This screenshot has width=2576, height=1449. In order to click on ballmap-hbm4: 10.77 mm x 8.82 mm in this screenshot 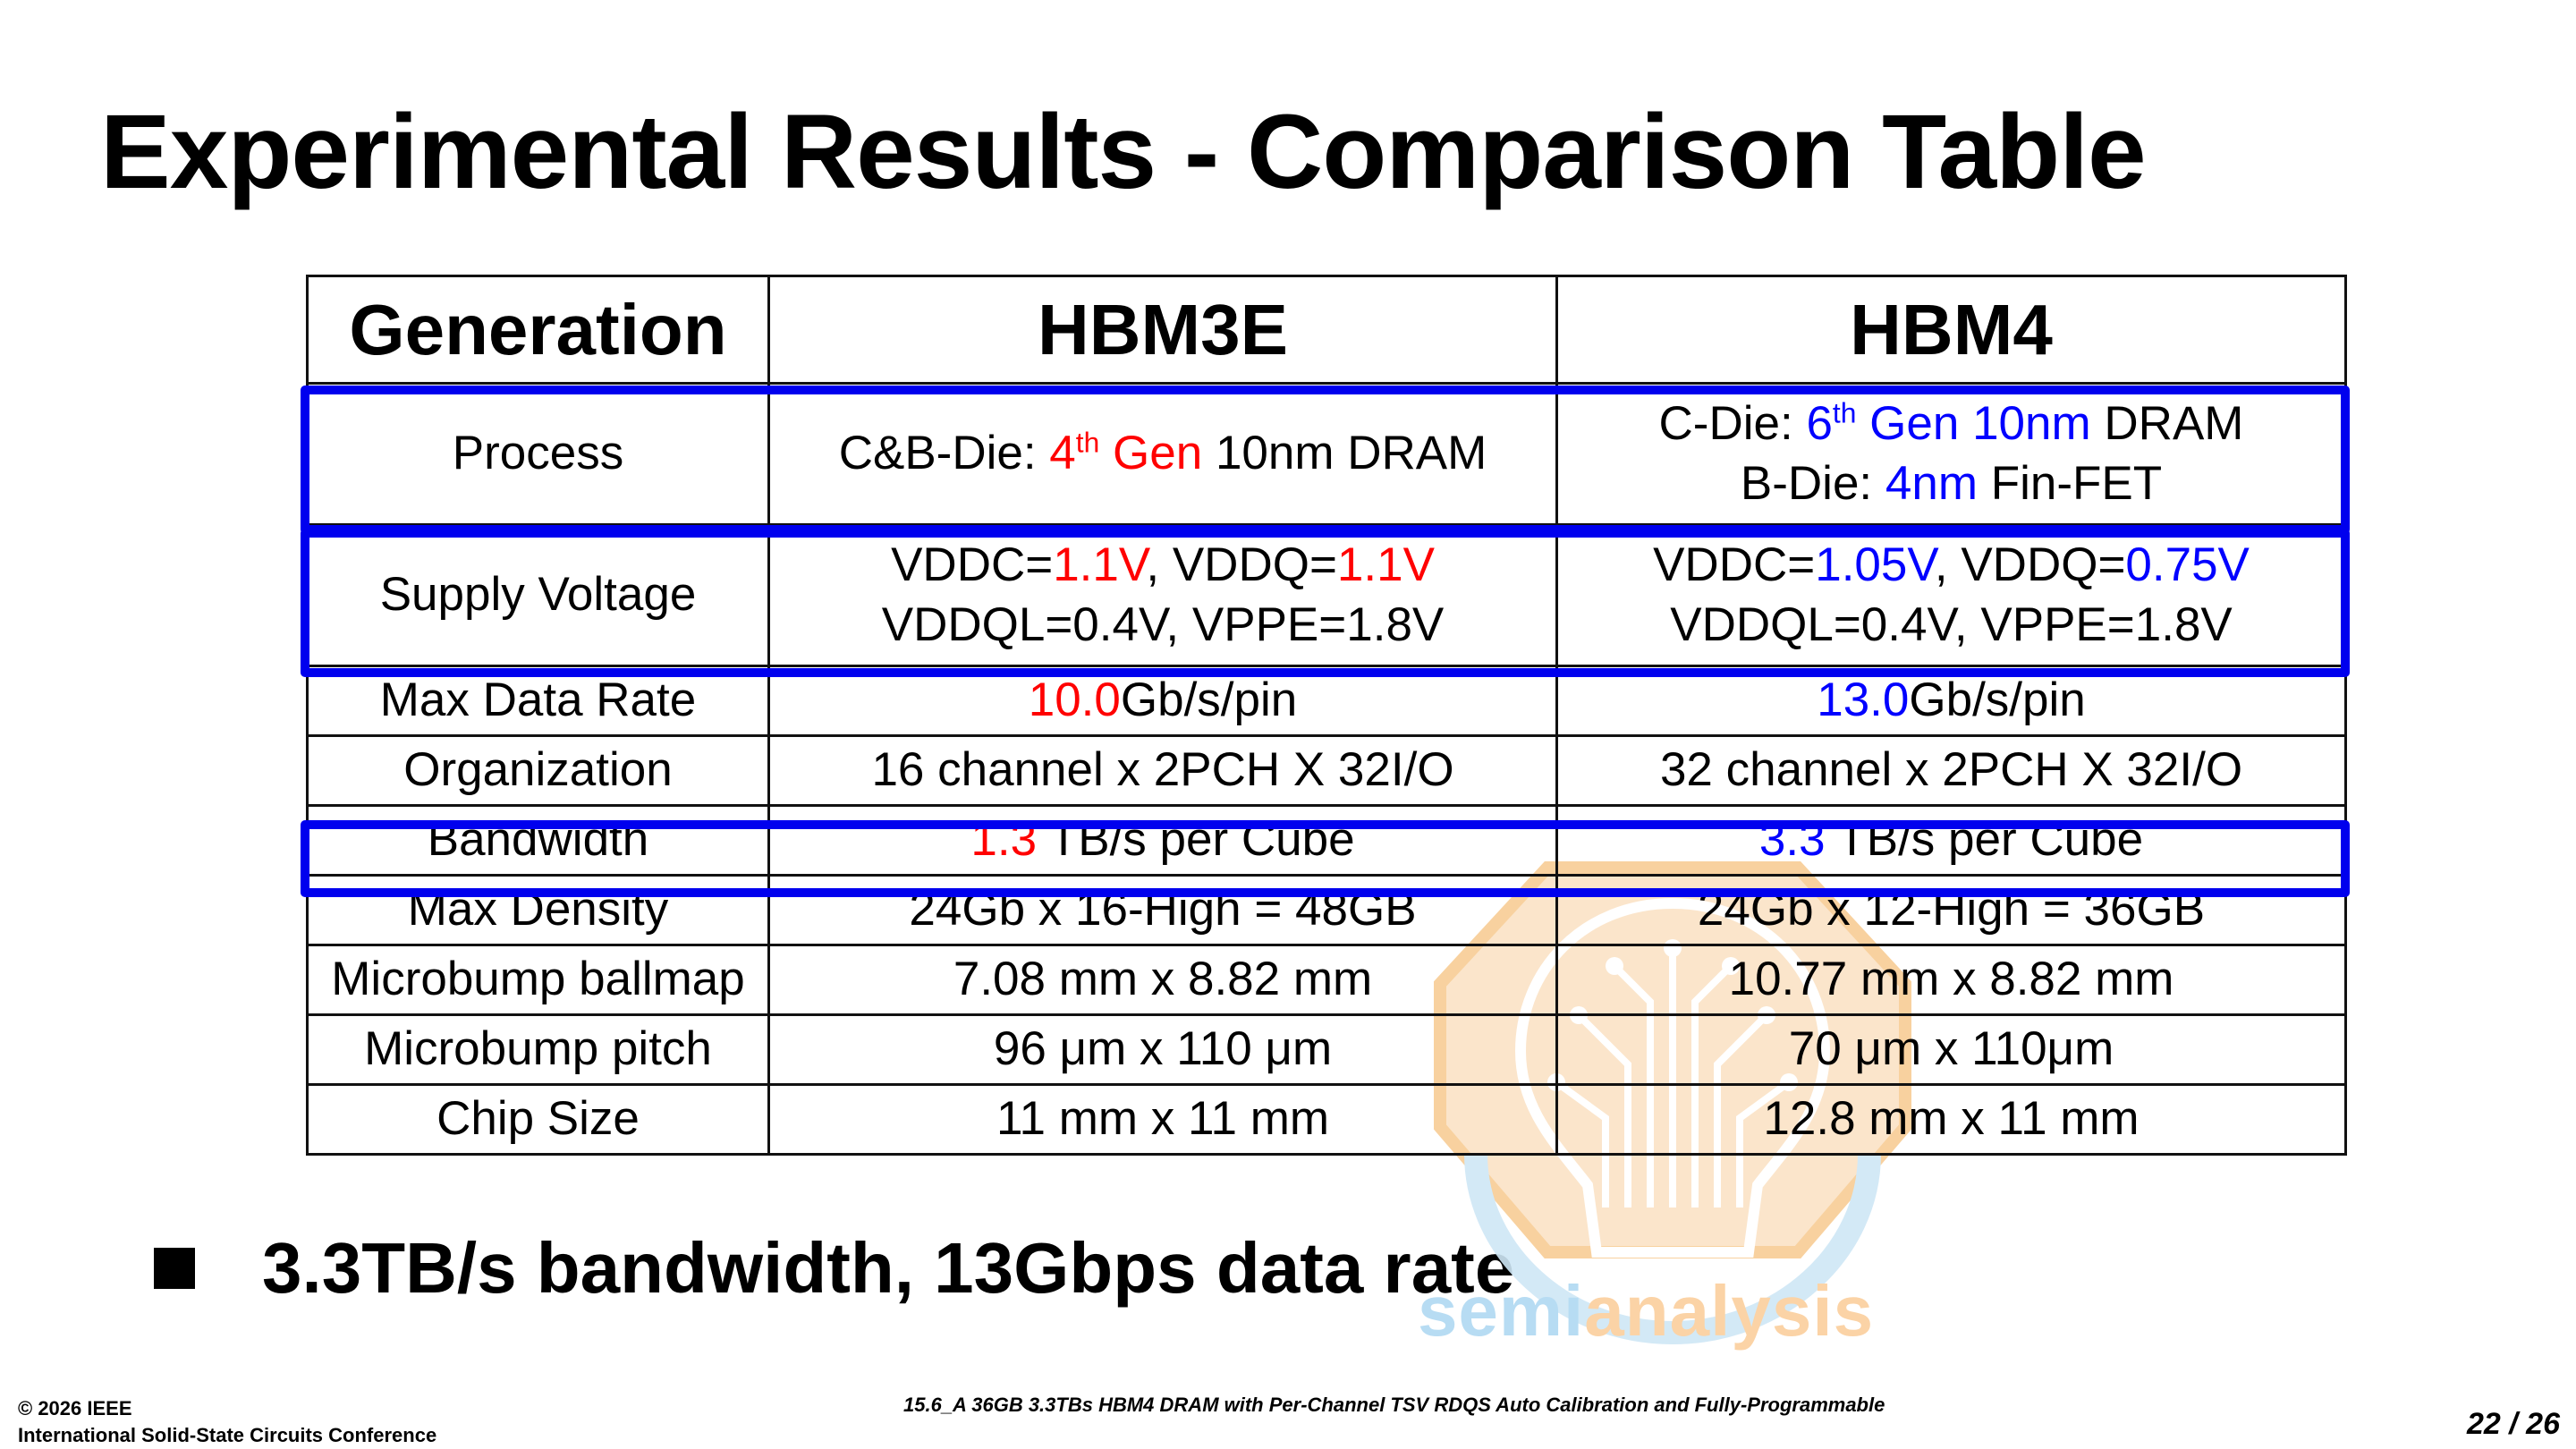, I will do `click(1951, 980)`.